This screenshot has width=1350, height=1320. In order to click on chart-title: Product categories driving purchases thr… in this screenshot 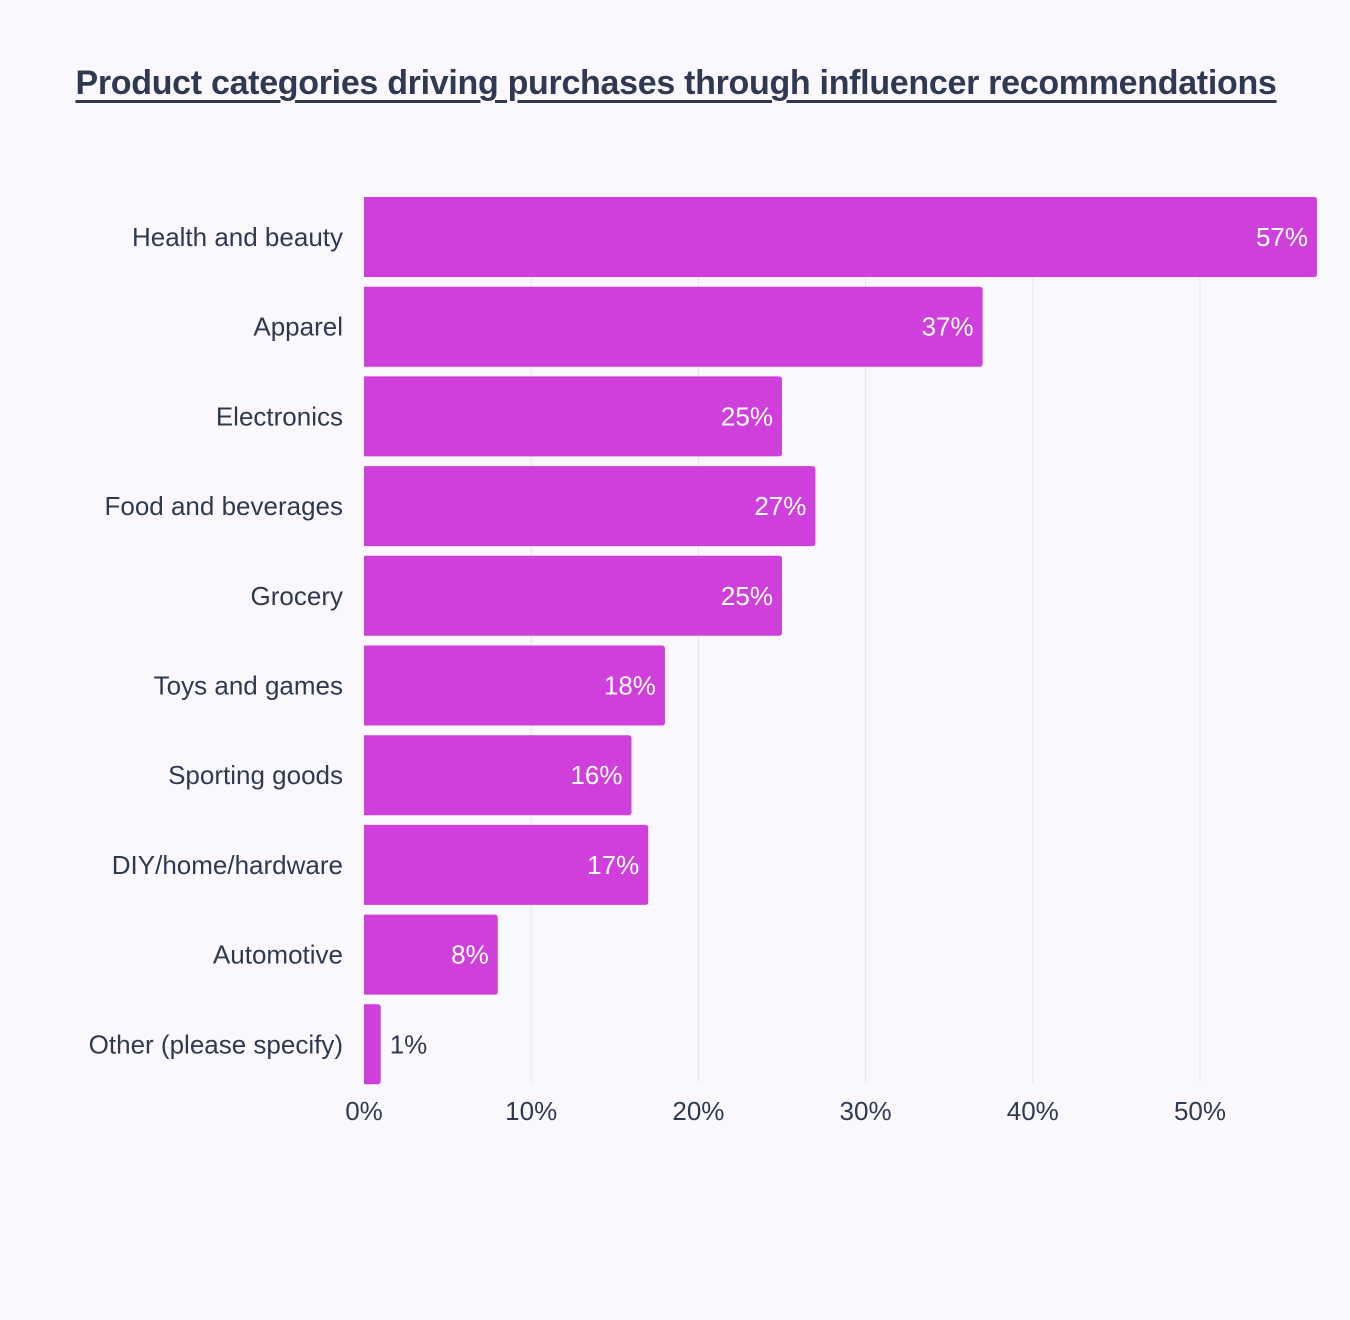, I will do `click(676, 83)`.